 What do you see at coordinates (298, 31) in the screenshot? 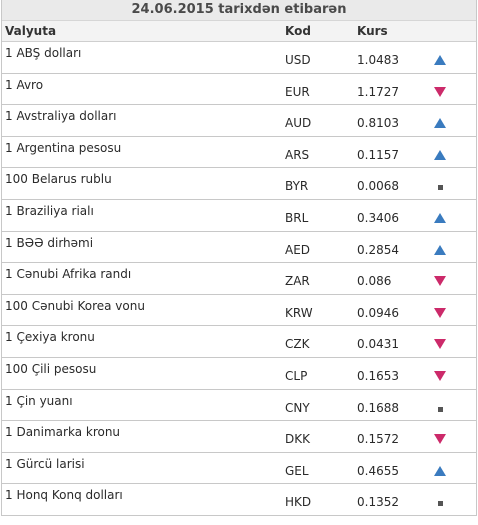
I see `header-code: Kod` at bounding box center [298, 31].